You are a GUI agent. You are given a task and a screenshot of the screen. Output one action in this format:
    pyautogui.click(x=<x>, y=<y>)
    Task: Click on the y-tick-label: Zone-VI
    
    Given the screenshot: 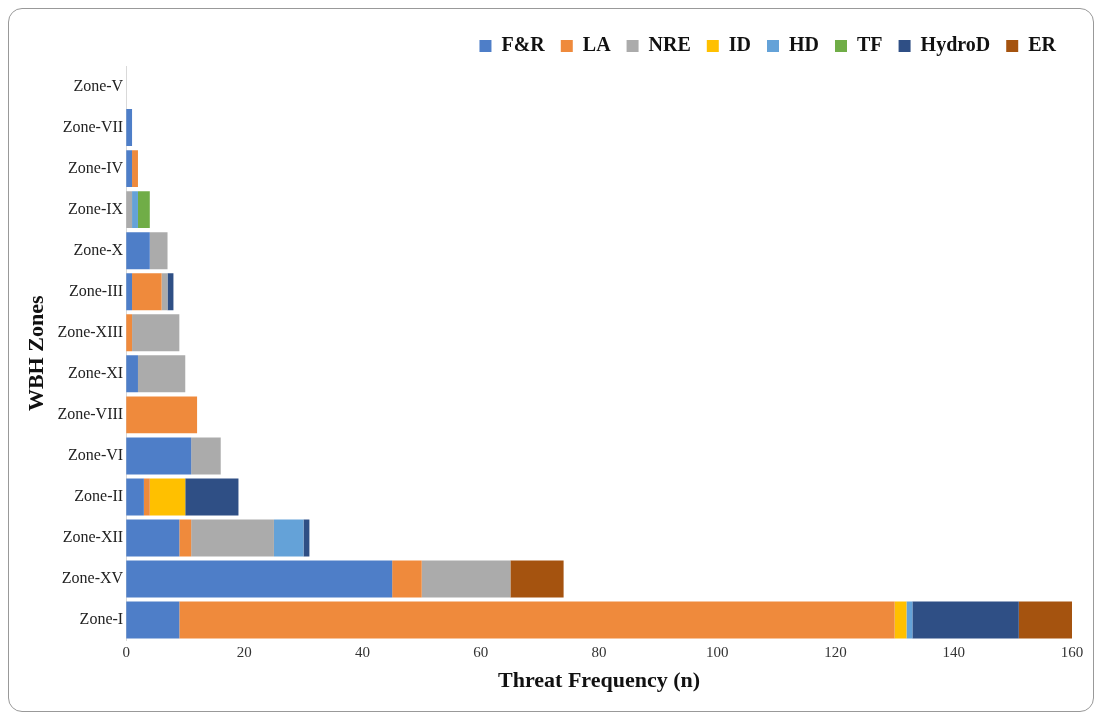 What is the action you would take?
    pyautogui.click(x=96, y=455)
    